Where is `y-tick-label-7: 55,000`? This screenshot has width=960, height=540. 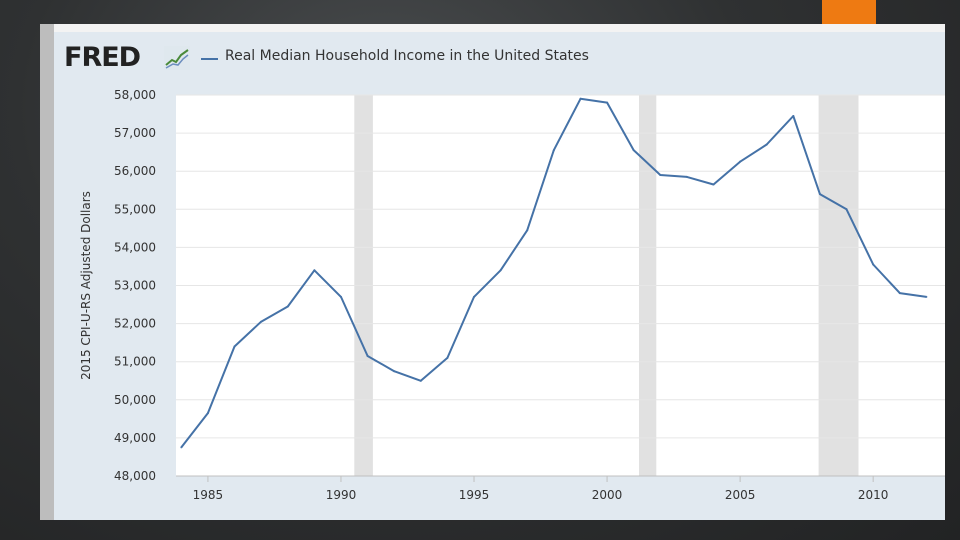
y-tick-label-7: 55,000 is located at coordinates (135, 209).